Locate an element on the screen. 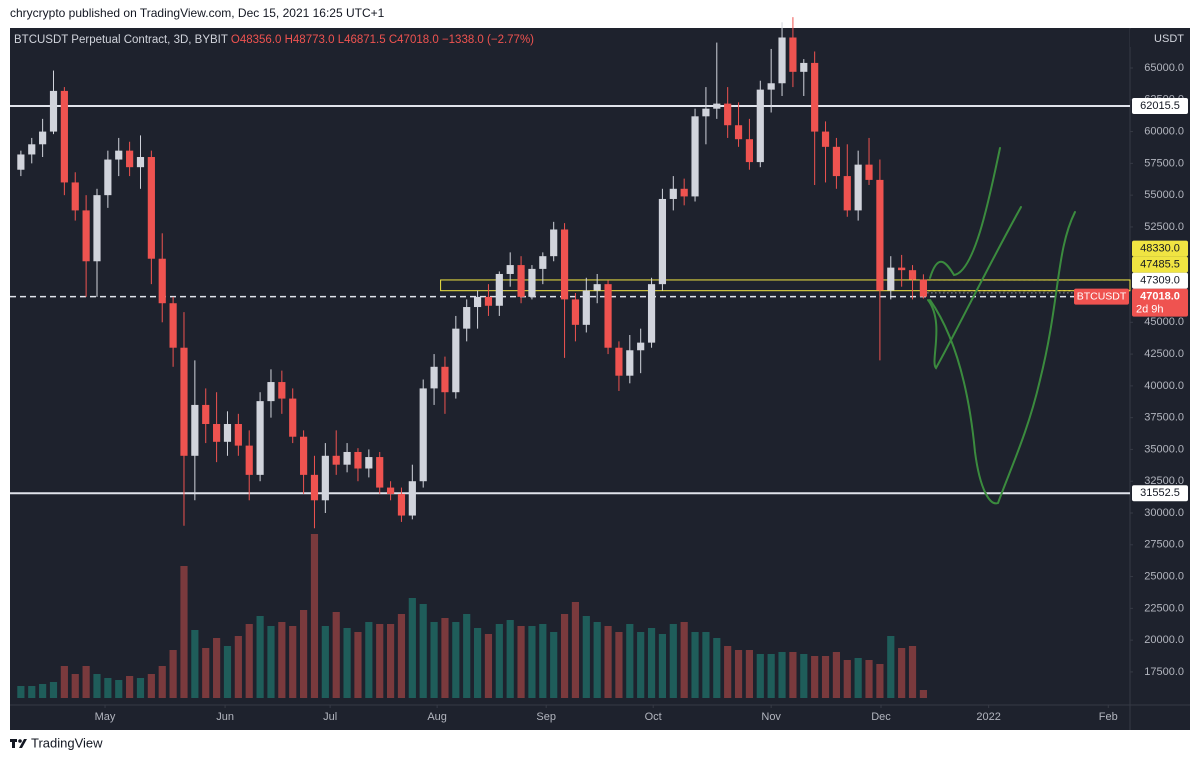  legend-close: C47018.0 is located at coordinates (414, 40).